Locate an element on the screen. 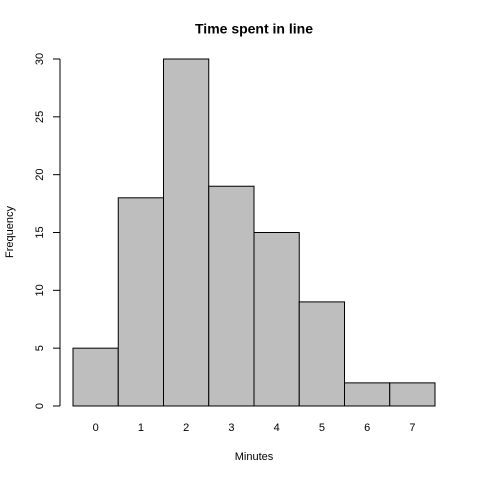 The image size is (480, 480). y-tick-label: 25 is located at coordinates (40, 117).